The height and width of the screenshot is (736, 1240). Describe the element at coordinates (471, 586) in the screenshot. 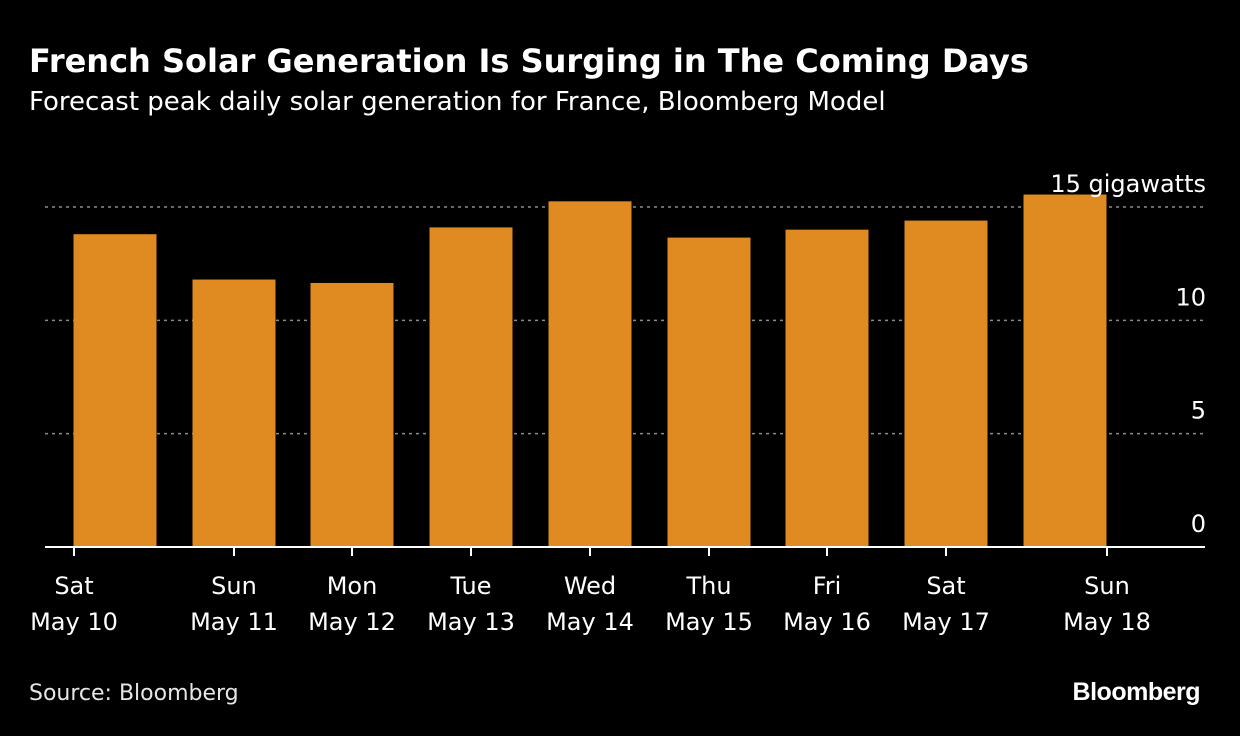

I see `x-tick-label-day: Tue` at that location.